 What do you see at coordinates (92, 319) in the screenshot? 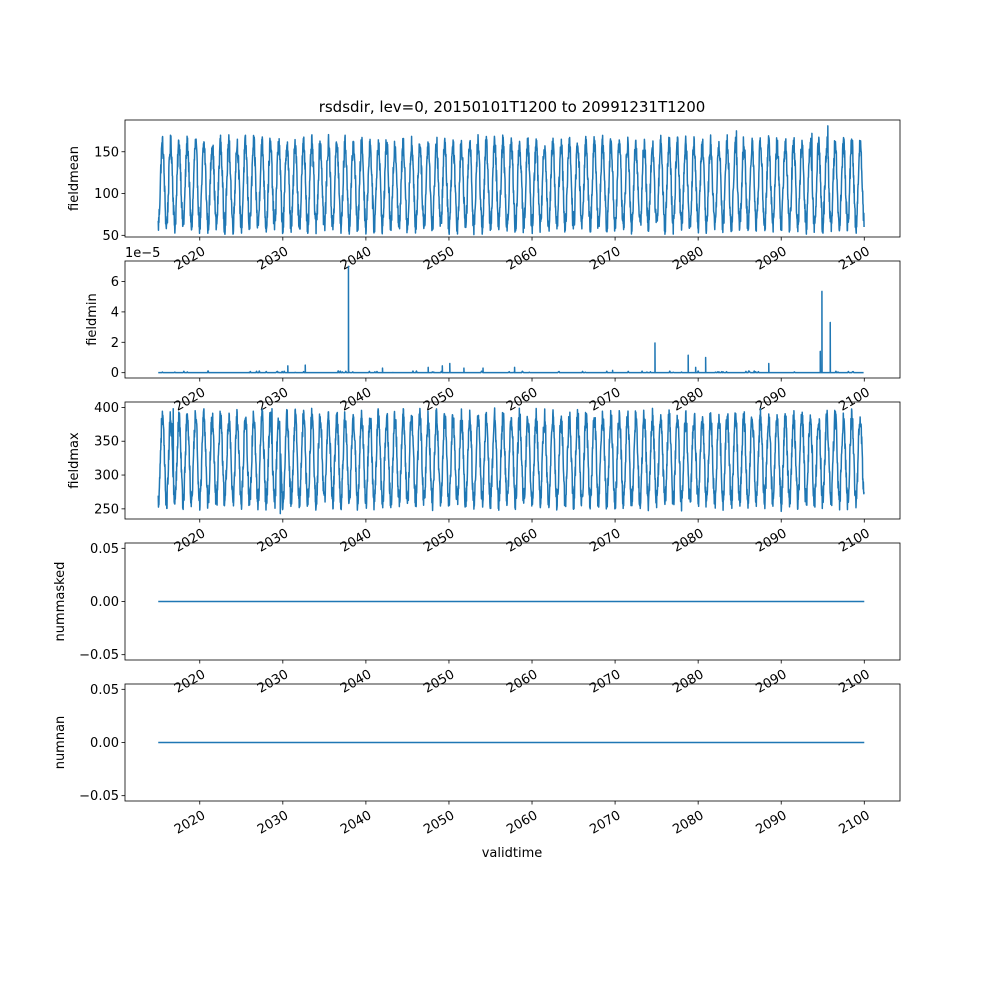
I see `y-axis-label: fieldmin` at bounding box center [92, 319].